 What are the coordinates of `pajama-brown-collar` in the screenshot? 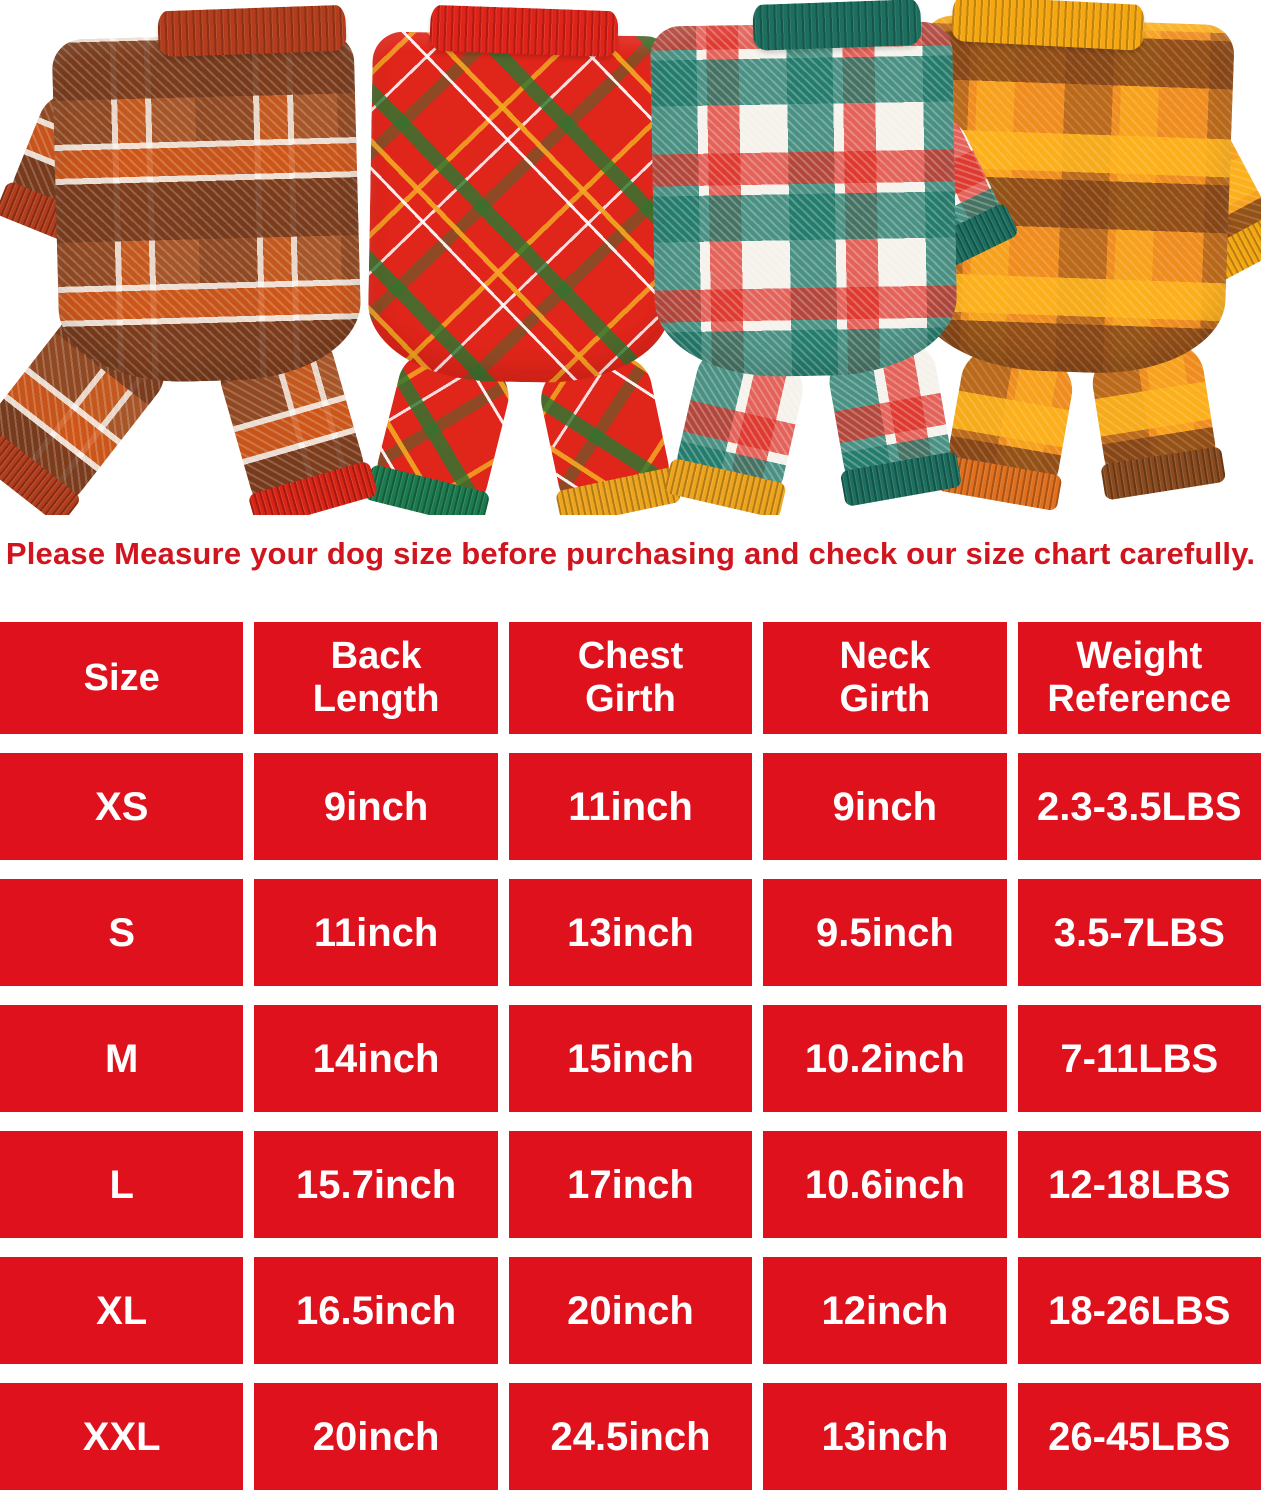 It's located at (252, 31).